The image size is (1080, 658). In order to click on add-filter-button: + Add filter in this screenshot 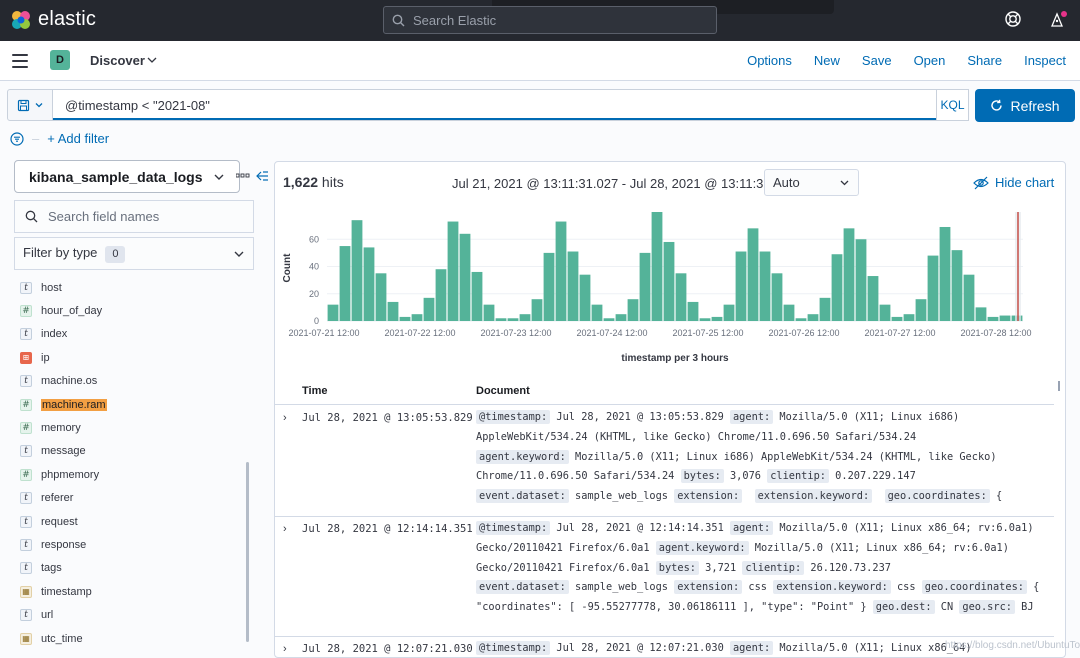, I will do `click(78, 138)`.